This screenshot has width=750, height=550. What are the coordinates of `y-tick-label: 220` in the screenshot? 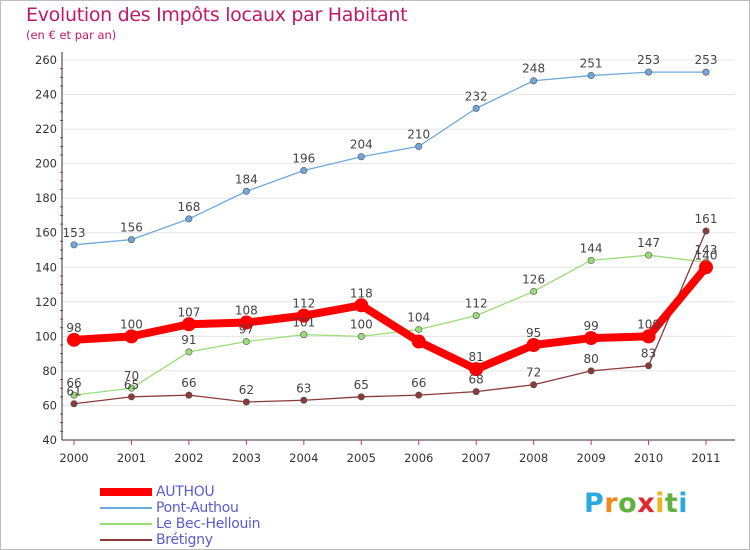 It's located at (46, 129).